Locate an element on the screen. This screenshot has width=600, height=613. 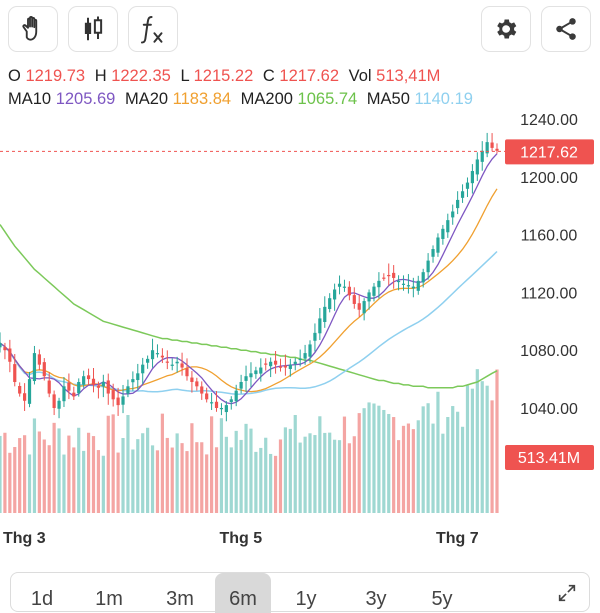
period-5y-button: 5y is located at coordinates (442, 593).